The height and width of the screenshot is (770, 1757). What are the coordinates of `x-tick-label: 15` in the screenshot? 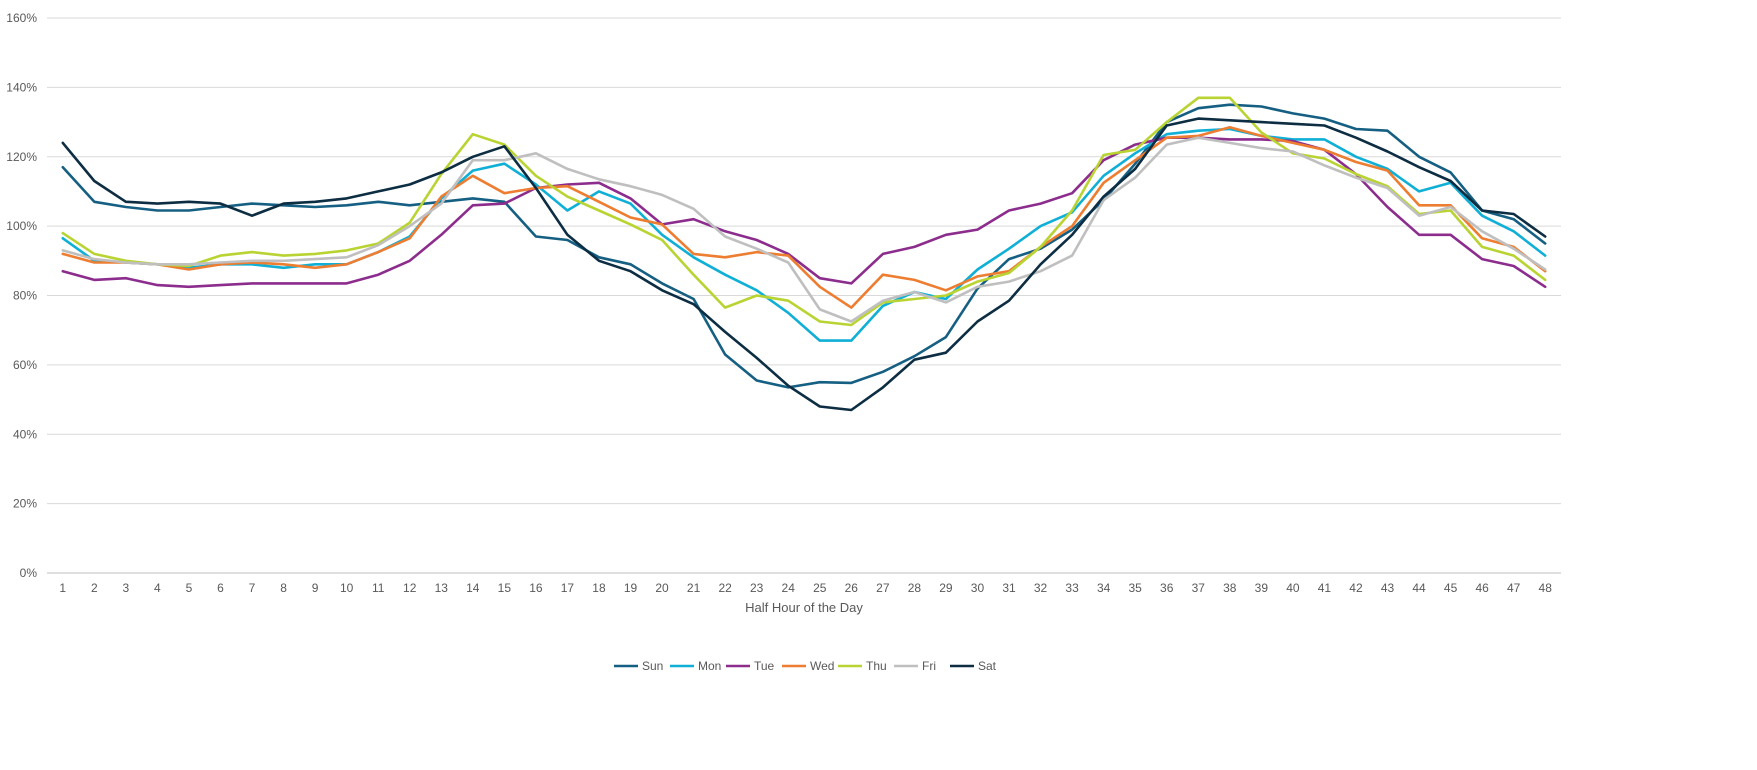 It's located at (505, 588).